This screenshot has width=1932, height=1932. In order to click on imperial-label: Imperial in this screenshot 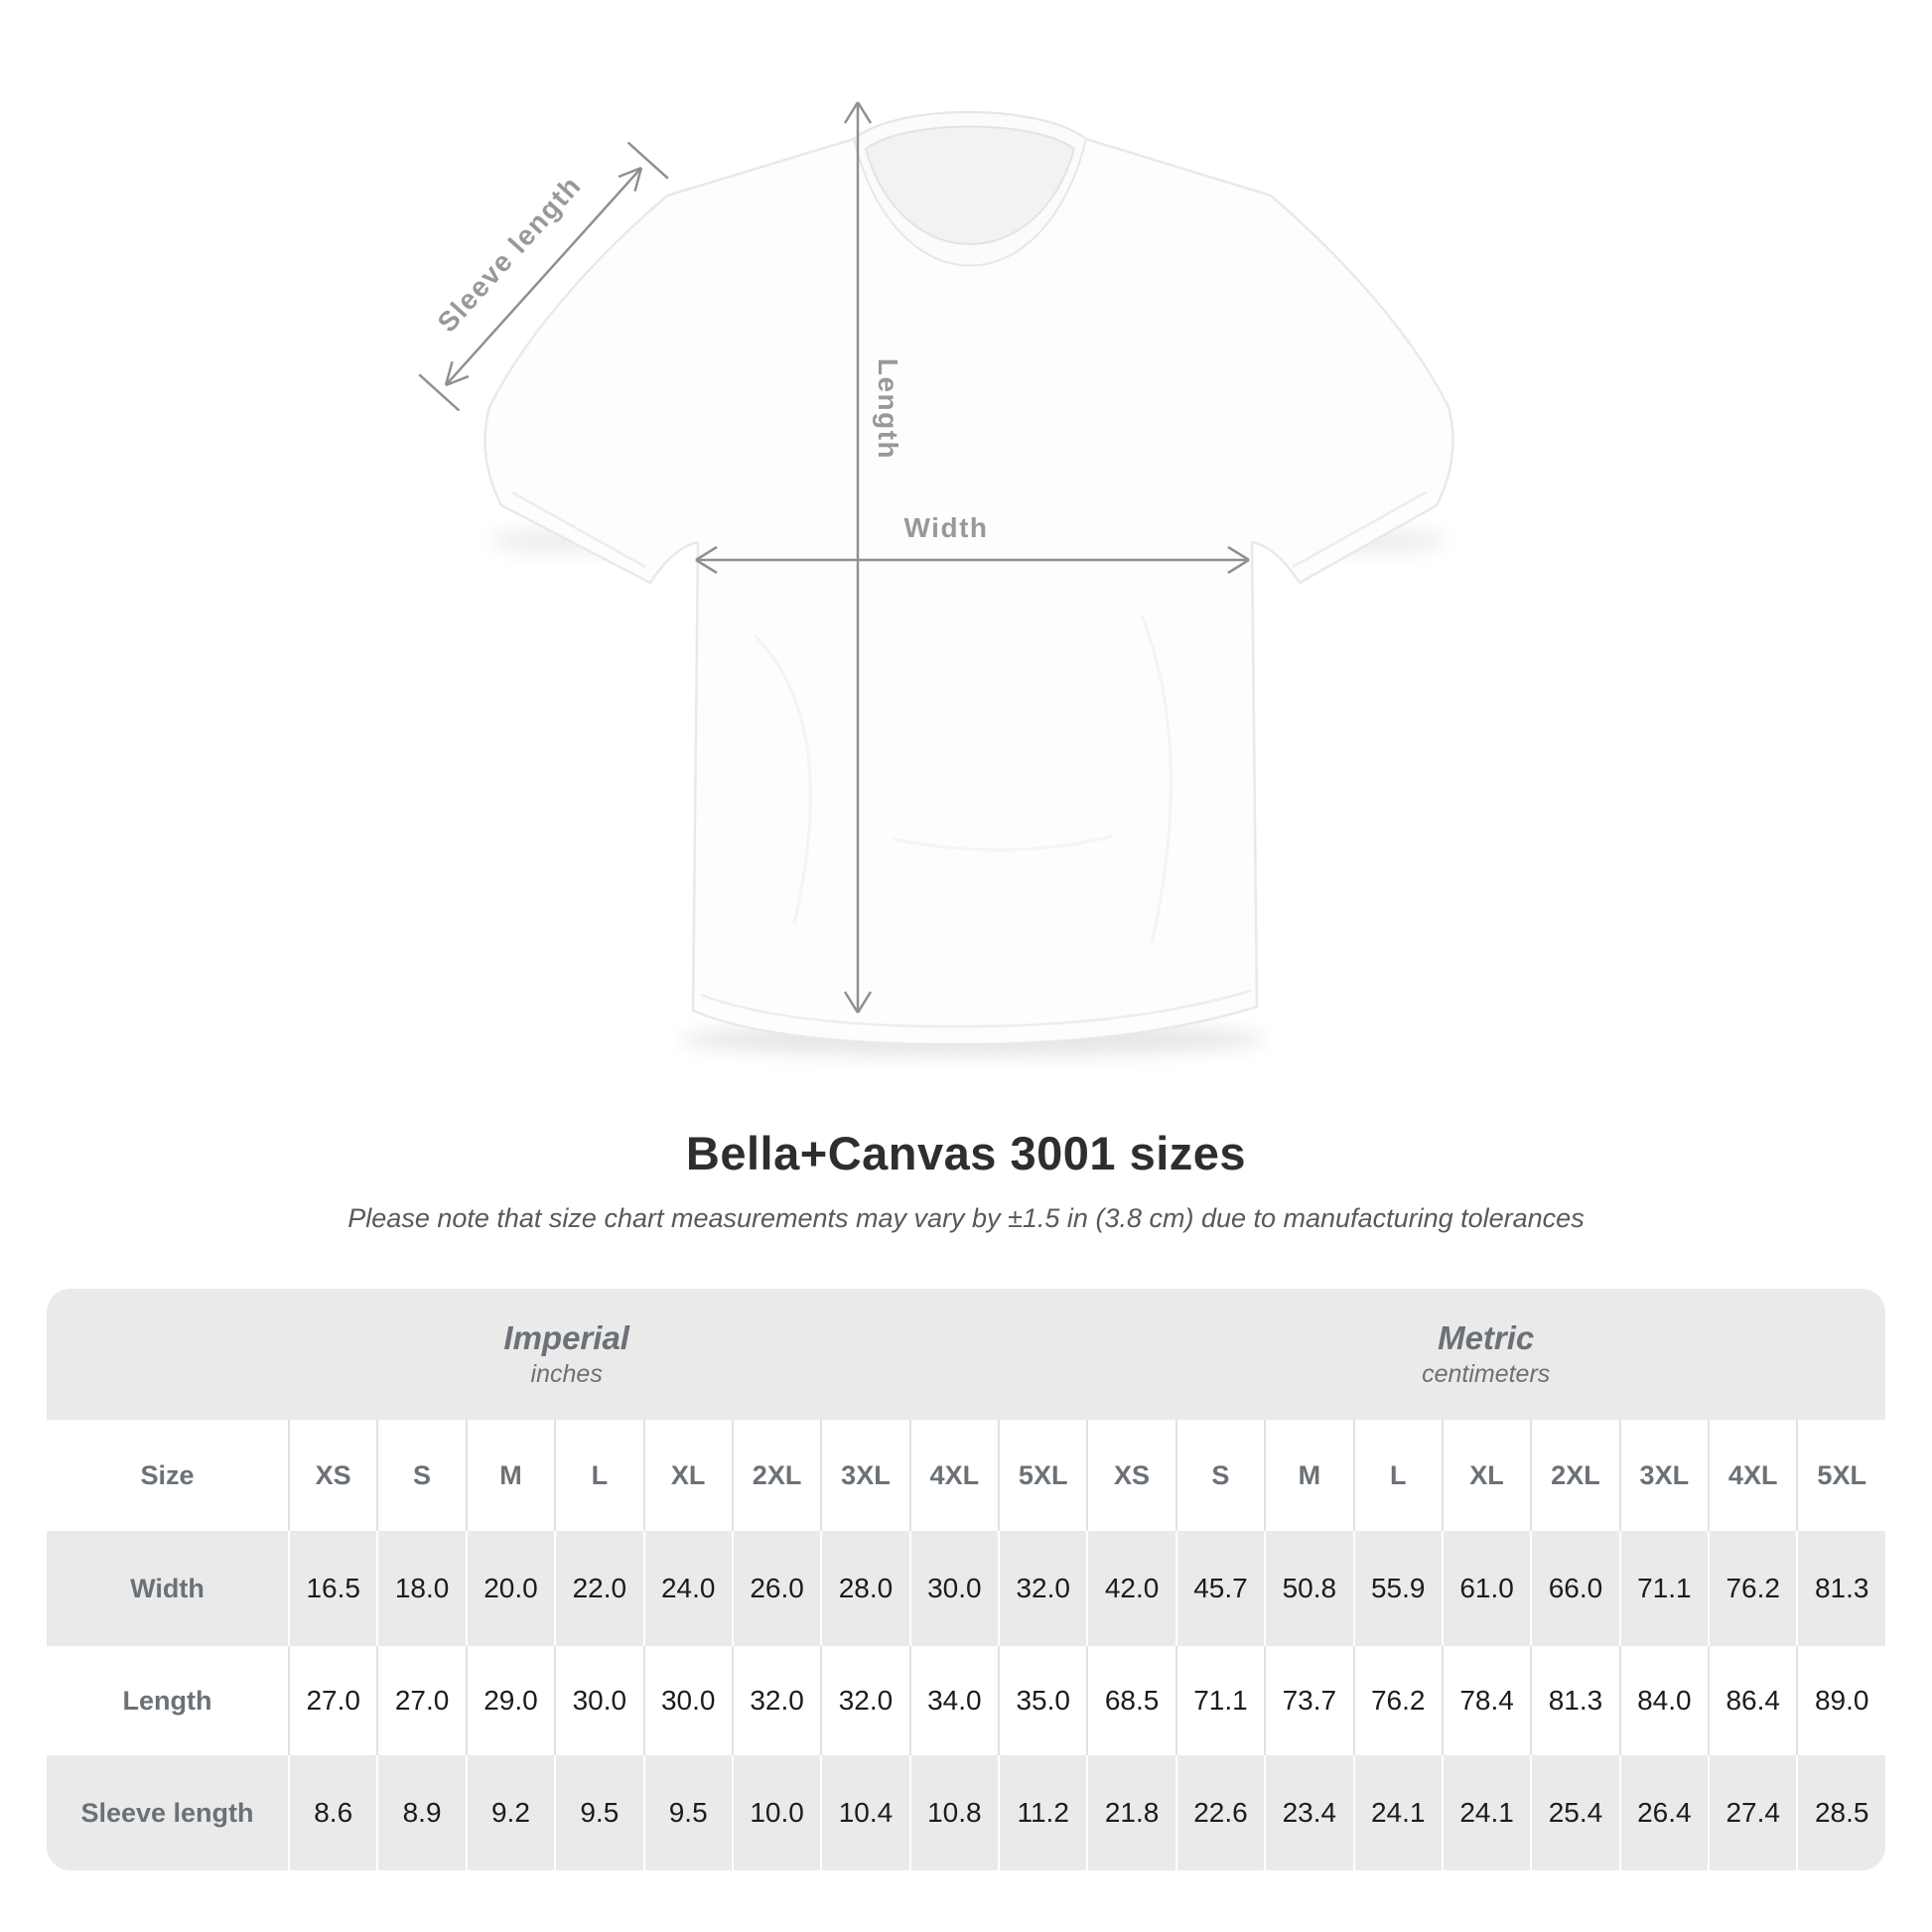, I will do `click(566, 1338)`.